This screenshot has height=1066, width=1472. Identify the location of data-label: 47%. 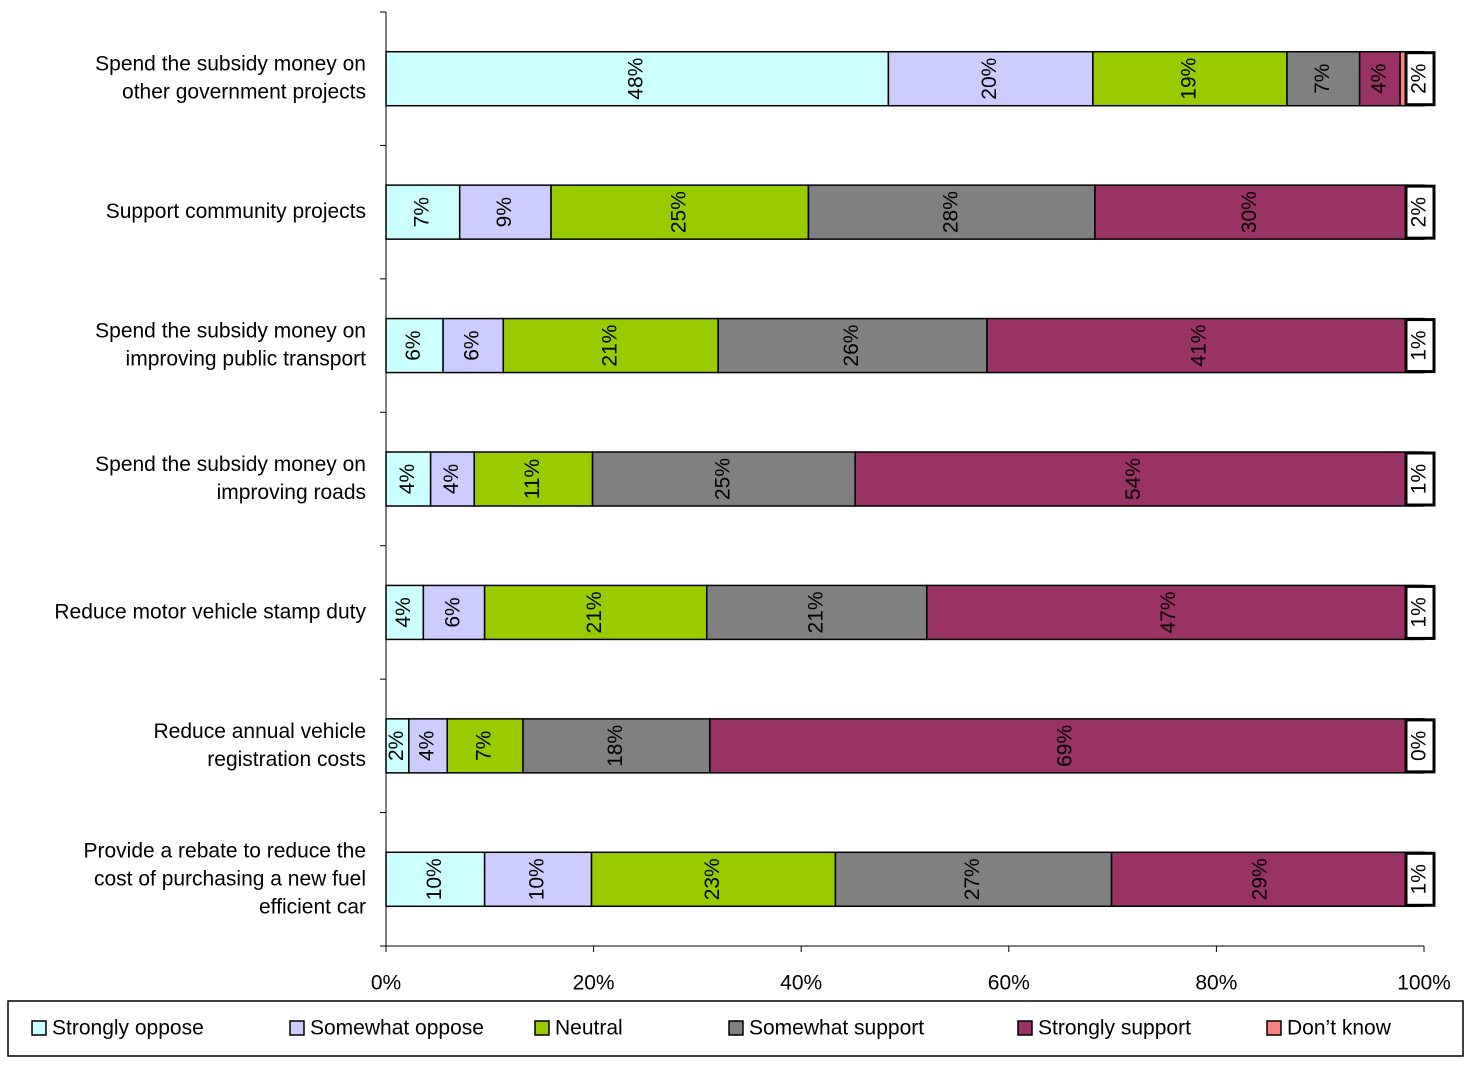
(1168, 612).